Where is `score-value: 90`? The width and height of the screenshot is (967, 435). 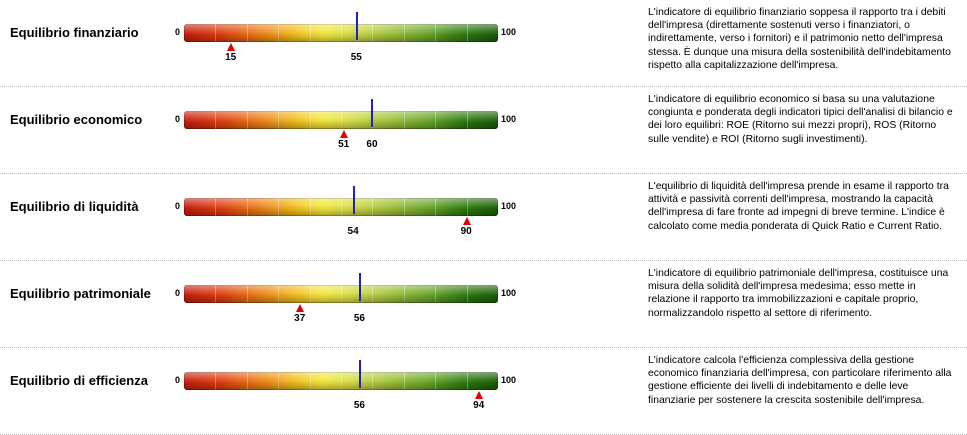 score-value: 90 is located at coordinates (466, 231).